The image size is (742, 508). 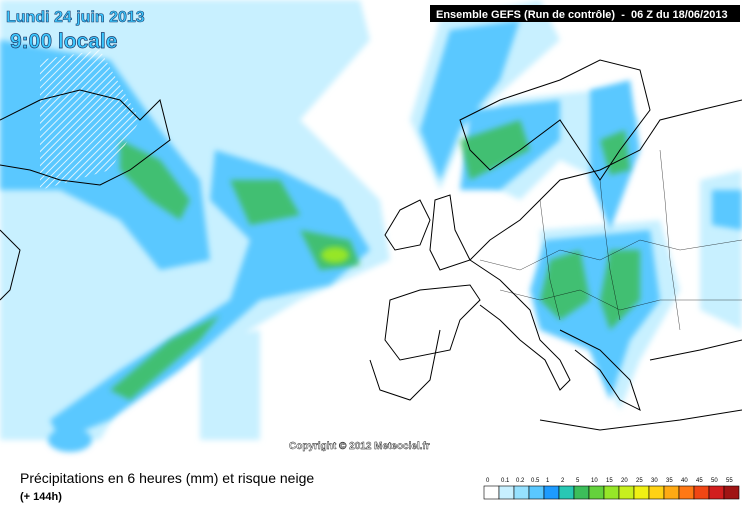 What do you see at coordinates (548, 481) in the screenshot?
I see `legend-label: 1` at bounding box center [548, 481].